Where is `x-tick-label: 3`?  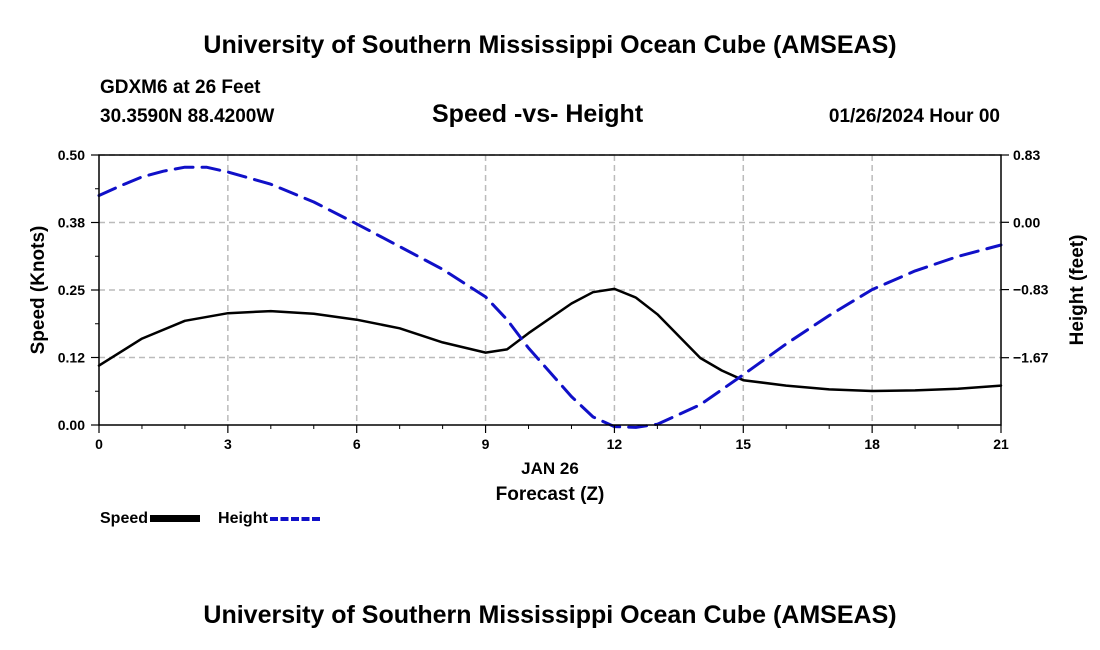
x-tick-label: 3 is located at coordinates (228, 444).